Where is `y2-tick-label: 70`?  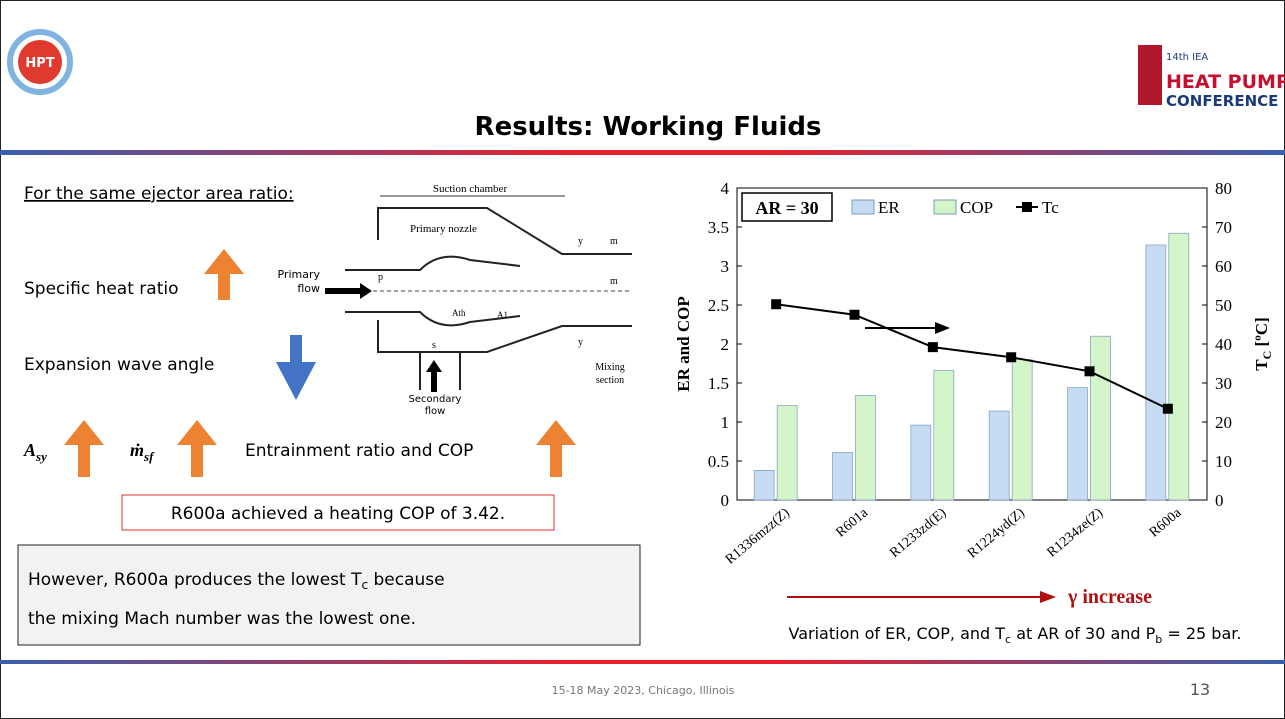 y2-tick-label: 70 is located at coordinates (1223, 227).